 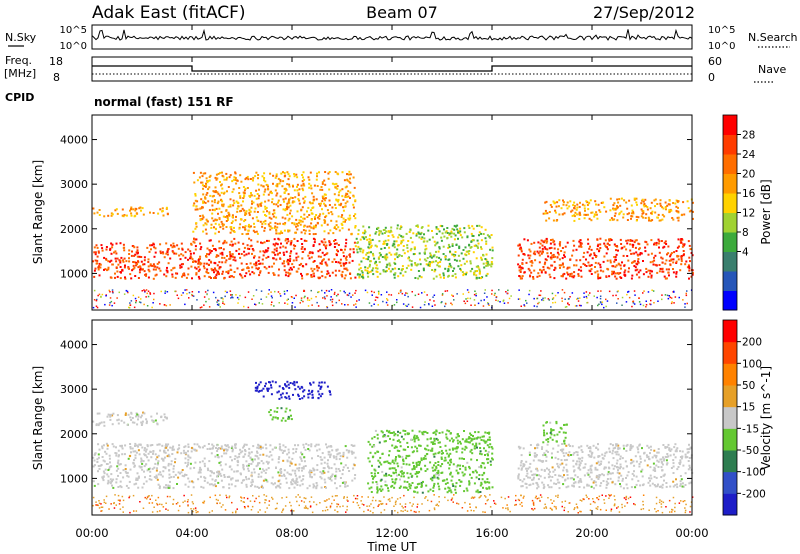 What do you see at coordinates (392, 70) in the screenshot?
I see `frequency-trace` at bounding box center [392, 70].